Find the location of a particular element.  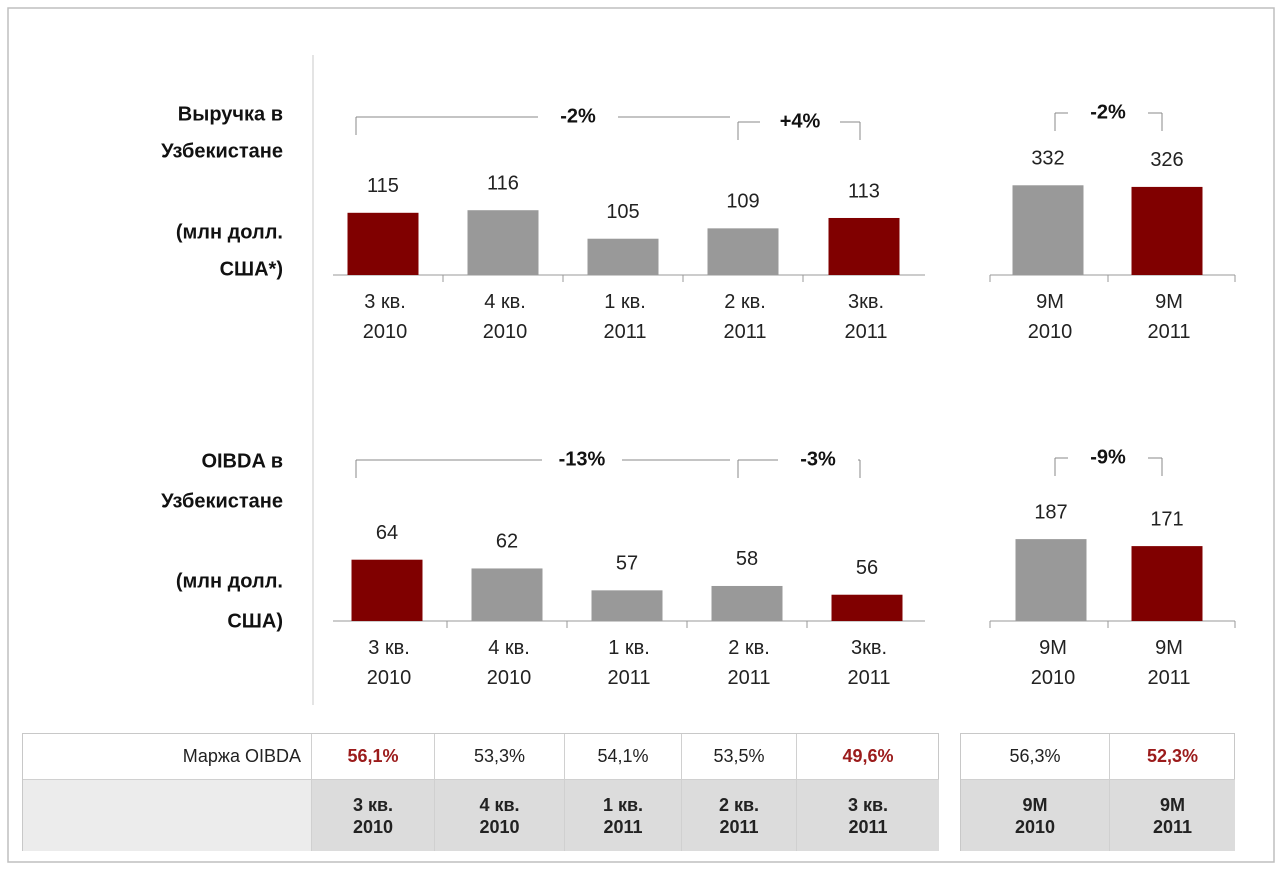

value-label: 57 is located at coordinates (627, 564).